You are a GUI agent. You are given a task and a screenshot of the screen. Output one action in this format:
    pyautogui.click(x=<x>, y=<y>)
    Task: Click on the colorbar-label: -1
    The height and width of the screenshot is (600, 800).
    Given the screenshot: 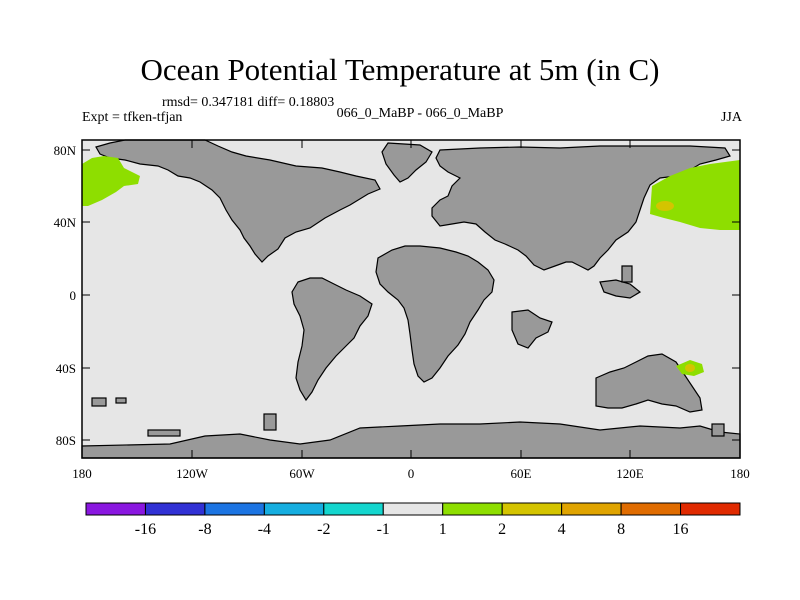 What is the action you would take?
    pyautogui.click(x=383, y=529)
    